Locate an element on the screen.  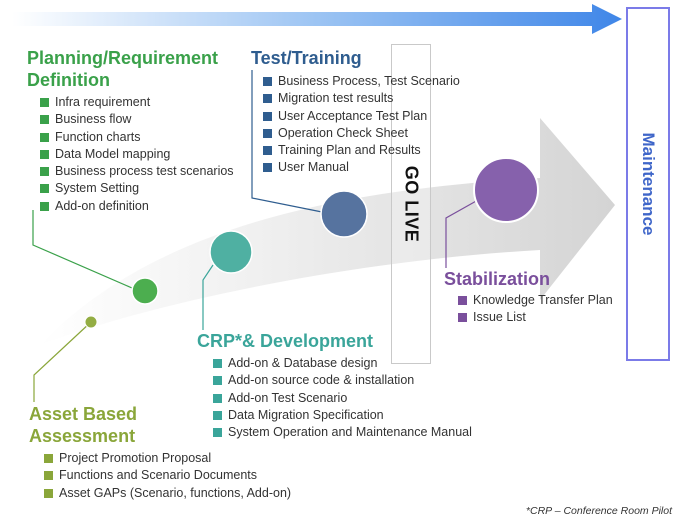
timeline-arrow is located at coordinates (317, 19).